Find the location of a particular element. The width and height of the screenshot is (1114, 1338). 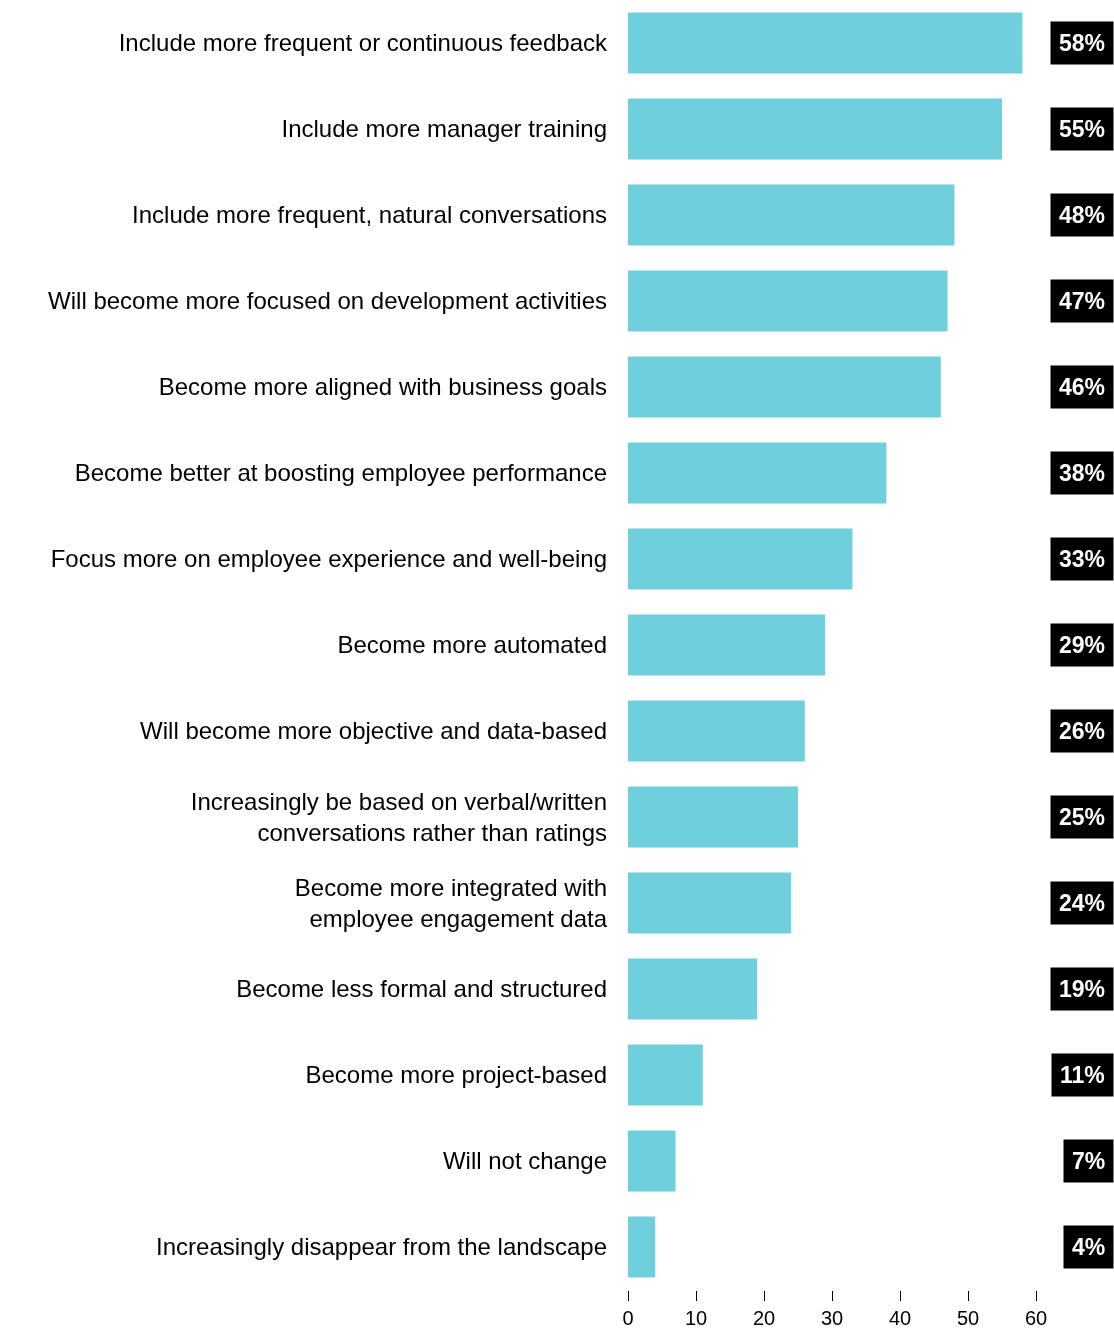

y-tick-label: Become more integrated with employee engagement data is located at coordinates (451, 902).